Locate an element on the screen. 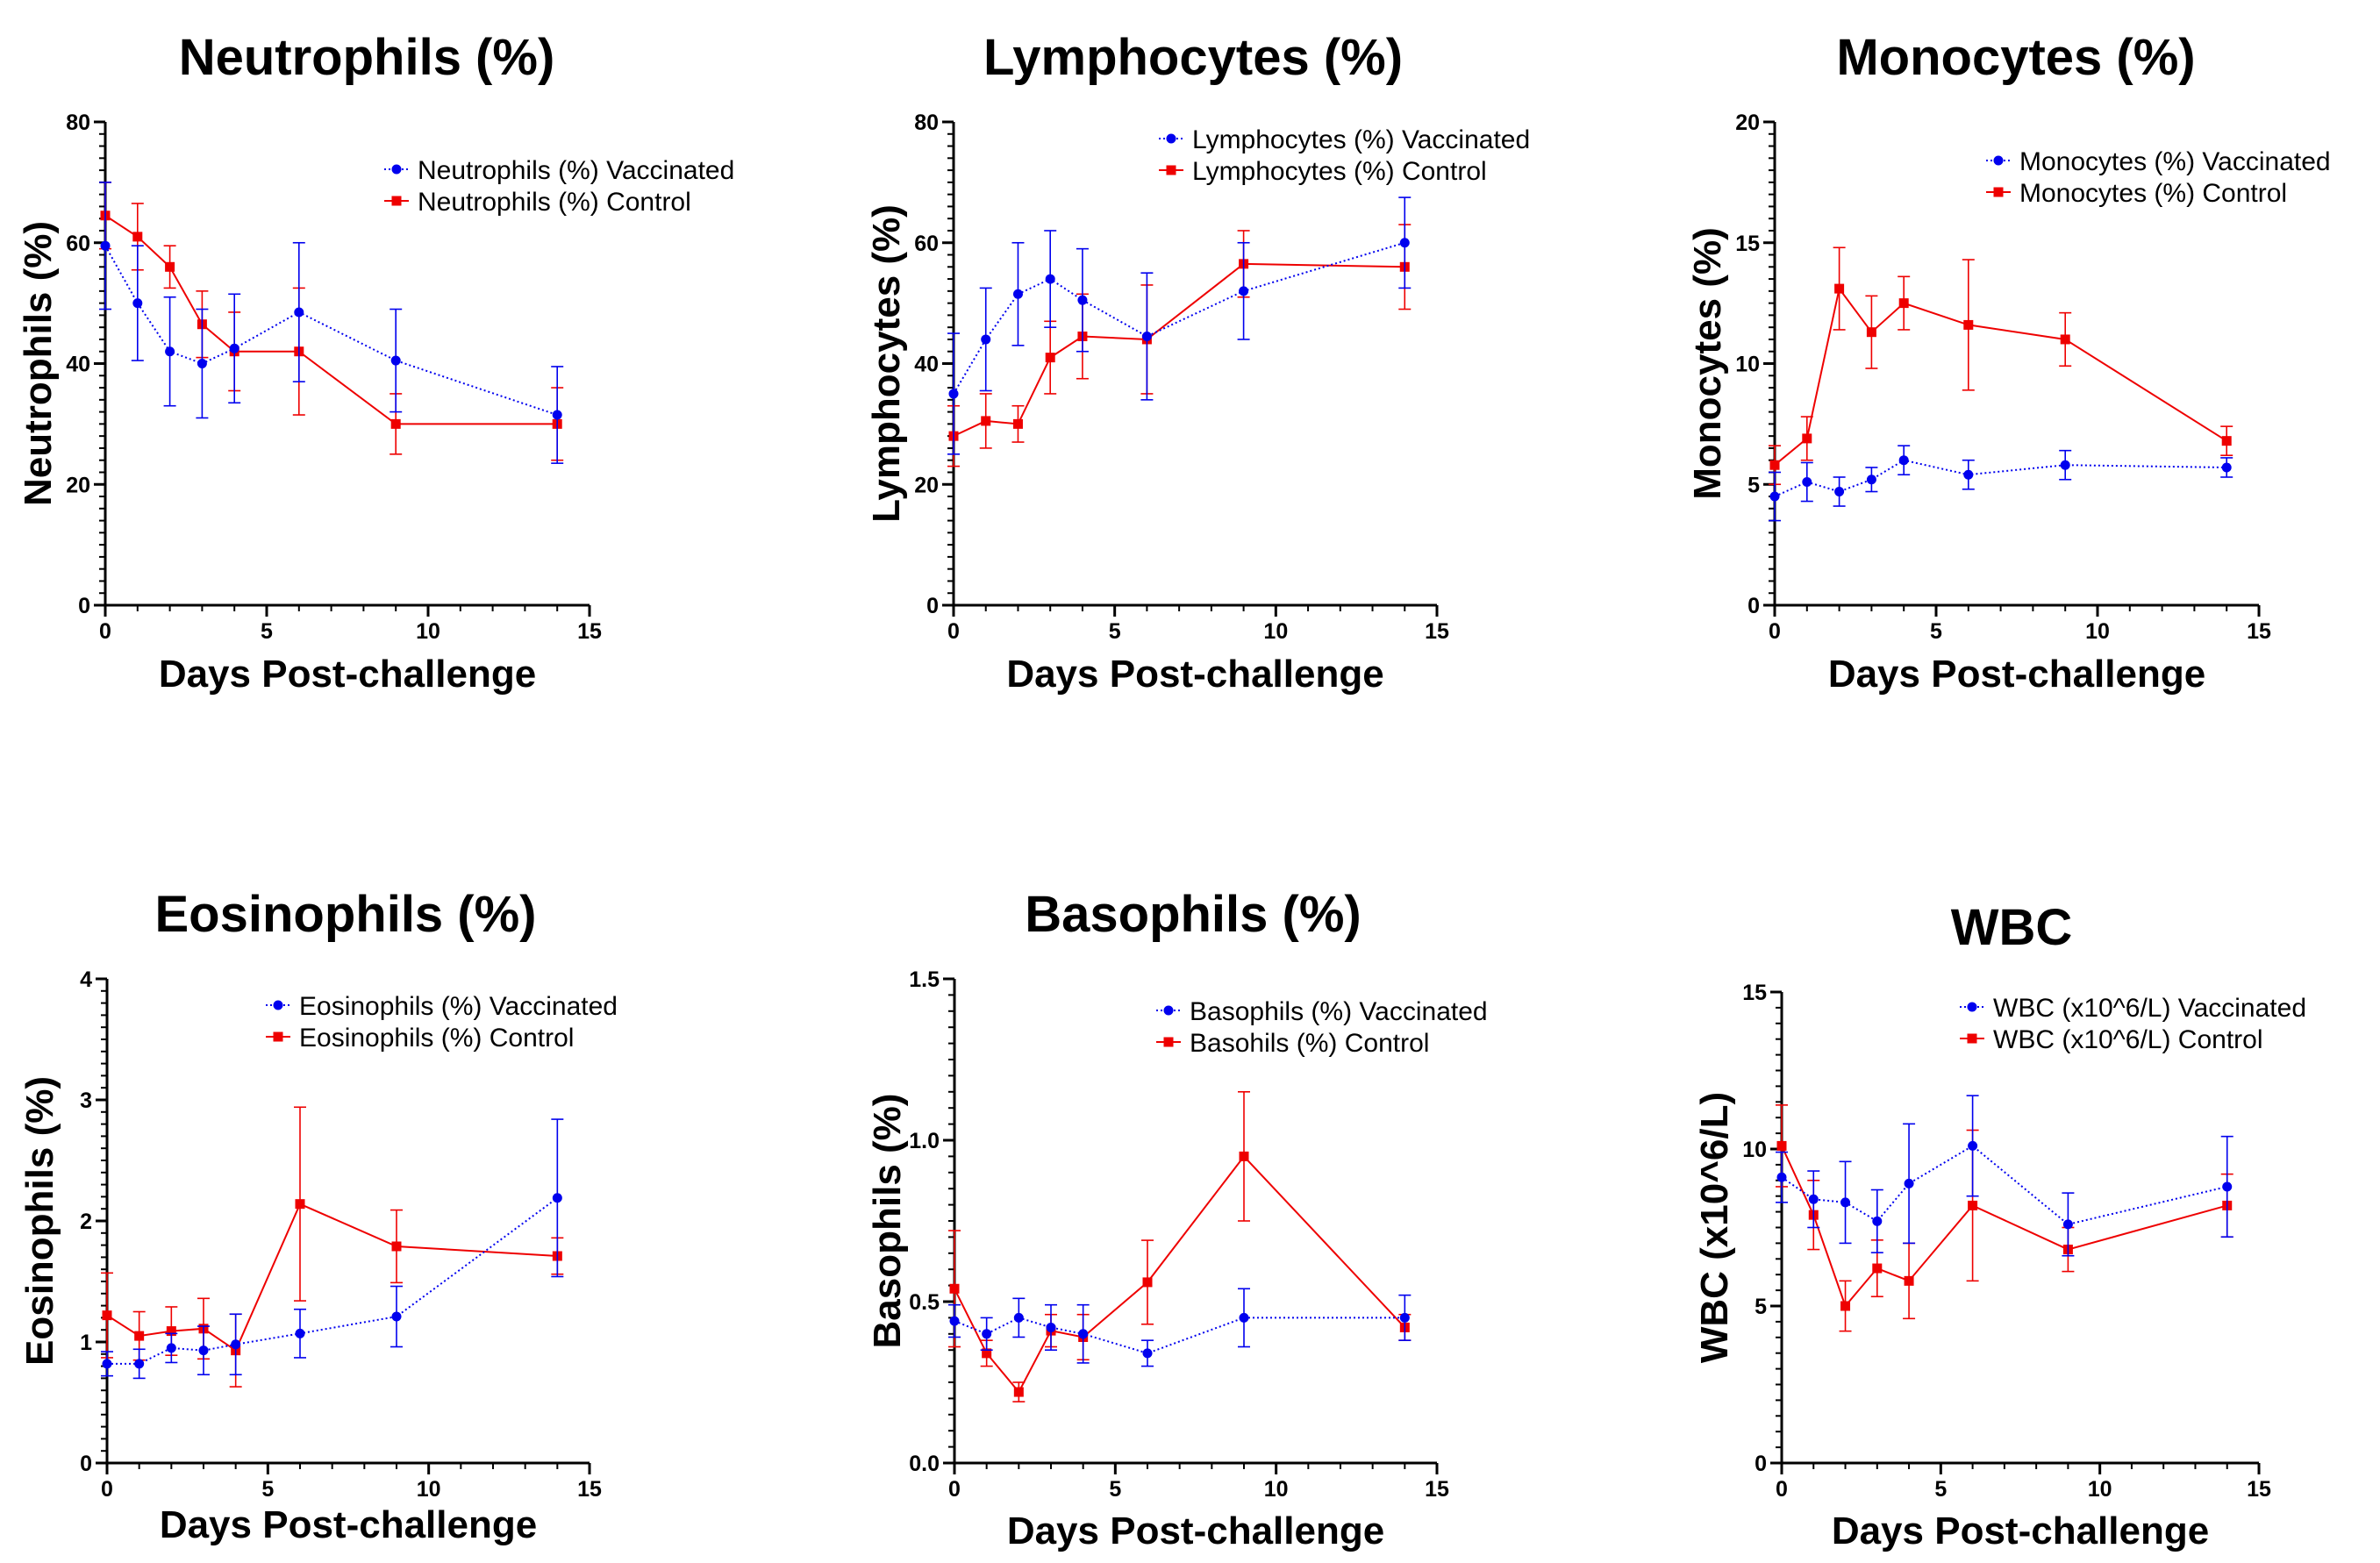 The height and width of the screenshot is (1563, 2380). y-axis-label: Basophils (%) is located at coordinates (887, 1221).